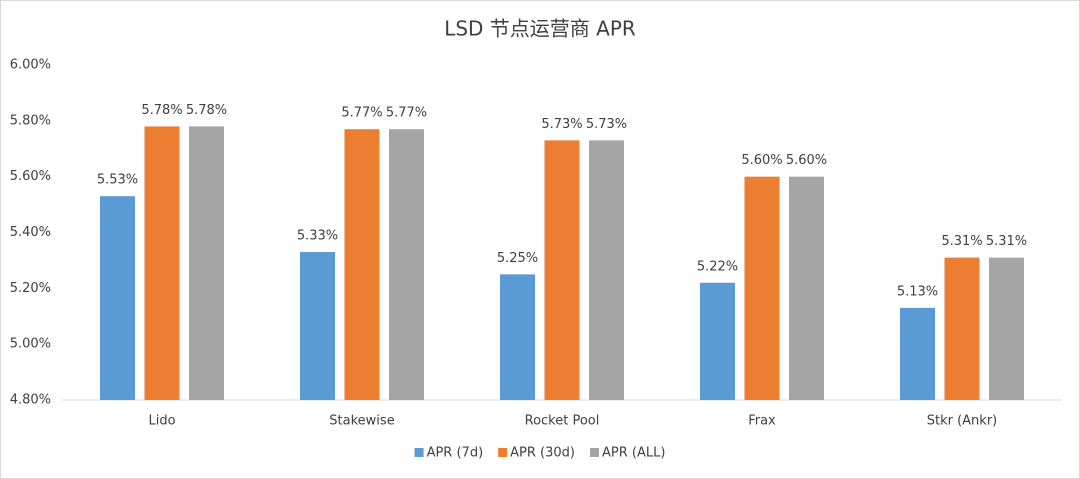 This screenshot has width=1080, height=479. Describe the element at coordinates (762, 421) in the screenshot. I see `x-tick-label: Frax` at that location.